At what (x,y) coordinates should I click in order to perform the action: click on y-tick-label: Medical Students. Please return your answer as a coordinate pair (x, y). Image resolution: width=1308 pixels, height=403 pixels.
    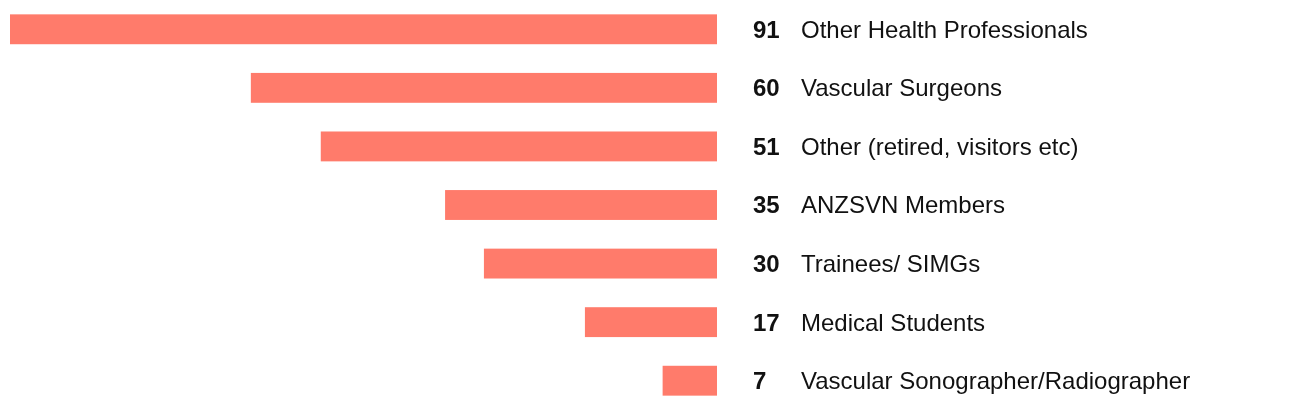
    Looking at the image, I should click on (893, 322).